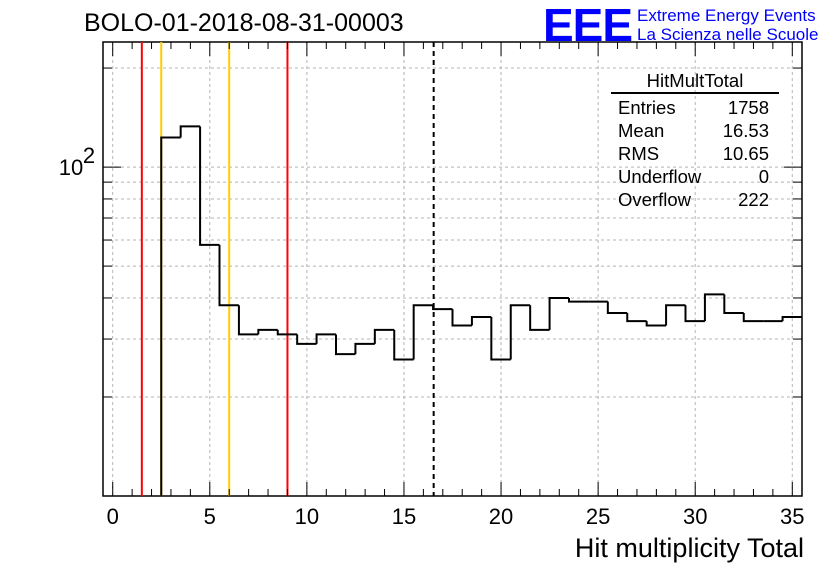 This screenshot has width=836, height=572. I want to click on stats-row-rms: RMS 10.65, so click(695, 153).